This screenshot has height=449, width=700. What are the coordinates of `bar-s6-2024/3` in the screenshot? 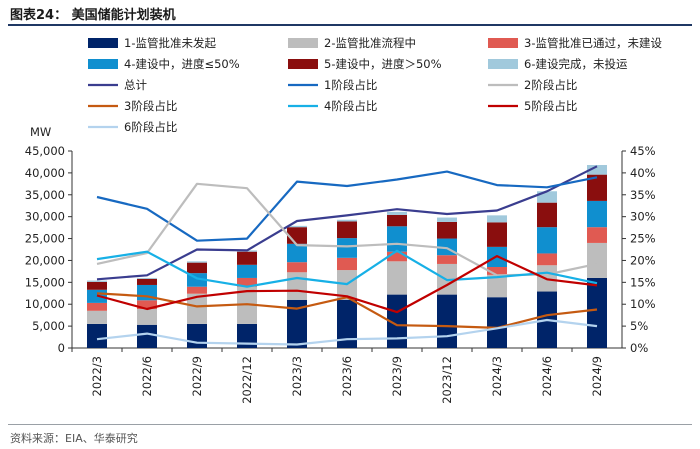 It's located at (497, 219).